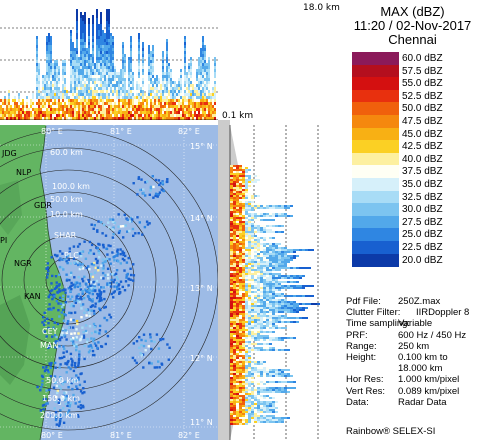 The image size is (480, 440). Describe the element at coordinates (422, 58) in the screenshot. I see `legend-label: 60.0 dBZ` at that location.